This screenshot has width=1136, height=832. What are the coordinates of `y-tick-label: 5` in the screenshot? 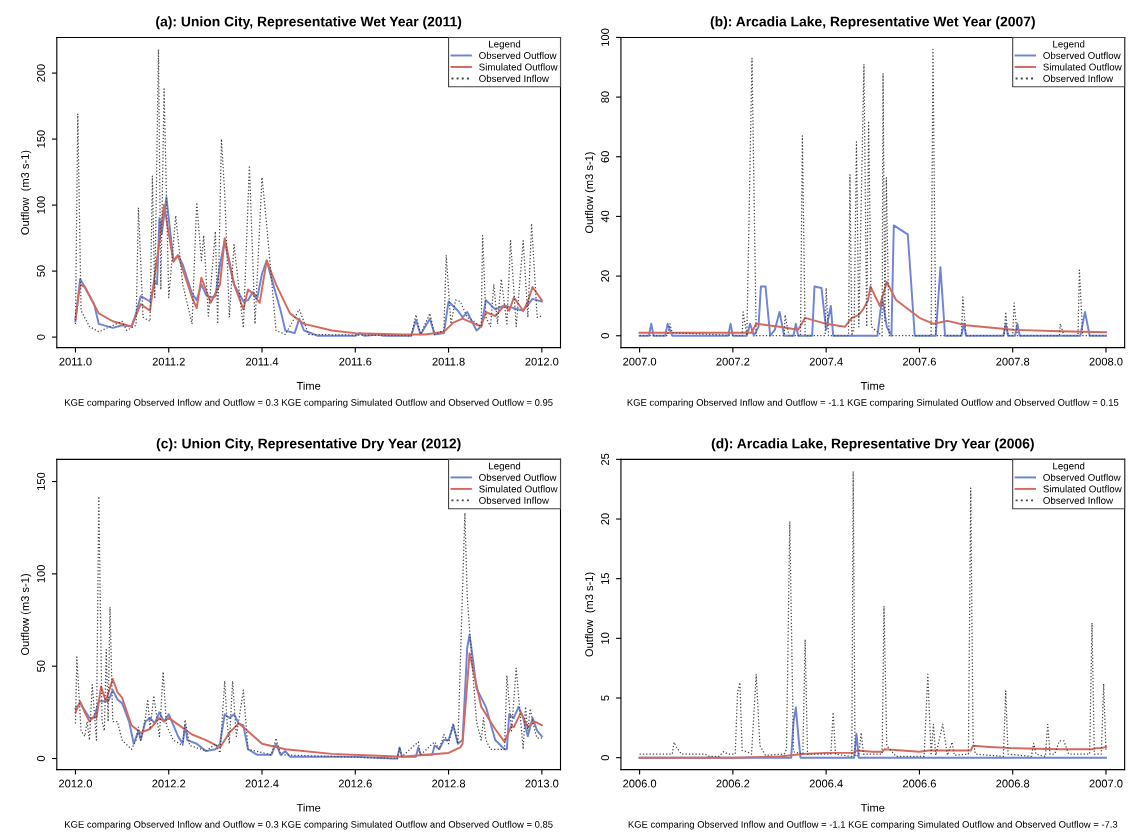 It's located at (605, 698).